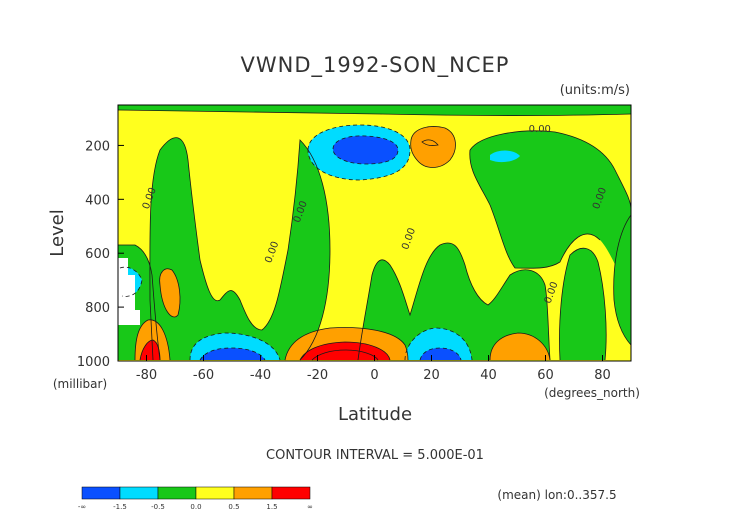 This screenshot has height=532, width=752. I want to click on x-tick-label: -80, so click(146, 375).